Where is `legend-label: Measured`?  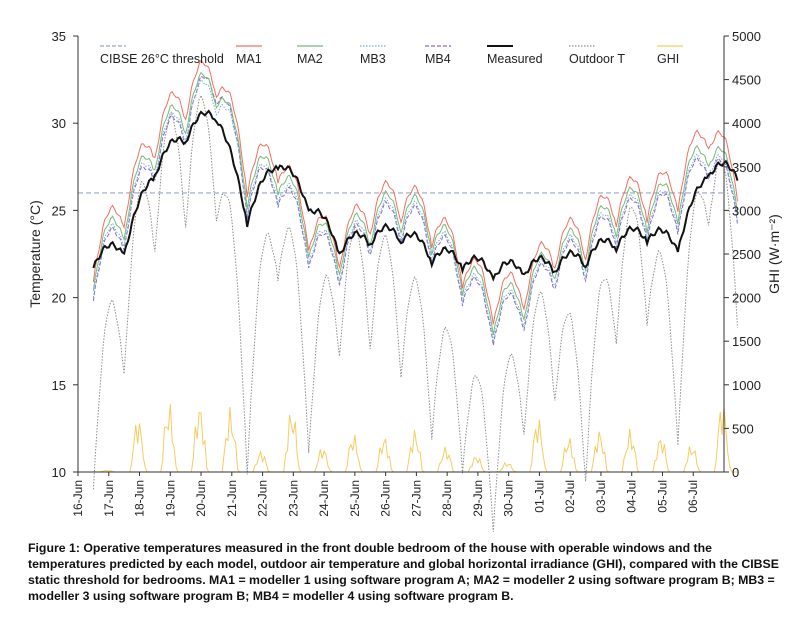
legend-label: Measured is located at coordinates (515, 59).